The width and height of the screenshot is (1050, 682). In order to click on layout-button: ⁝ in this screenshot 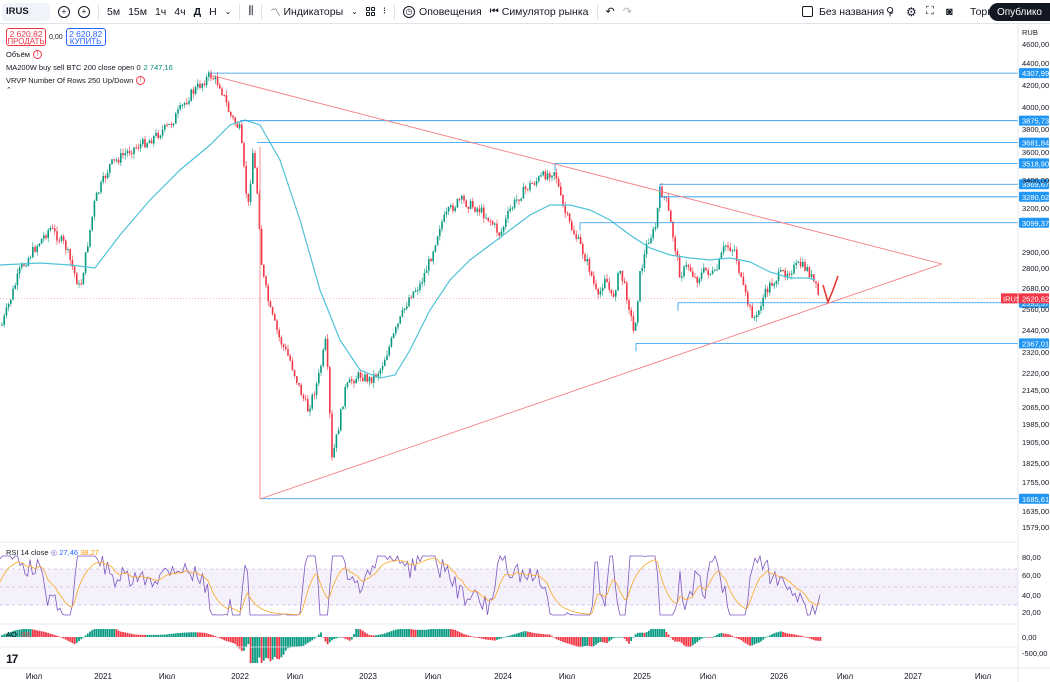, I will do `click(384, 12)`.